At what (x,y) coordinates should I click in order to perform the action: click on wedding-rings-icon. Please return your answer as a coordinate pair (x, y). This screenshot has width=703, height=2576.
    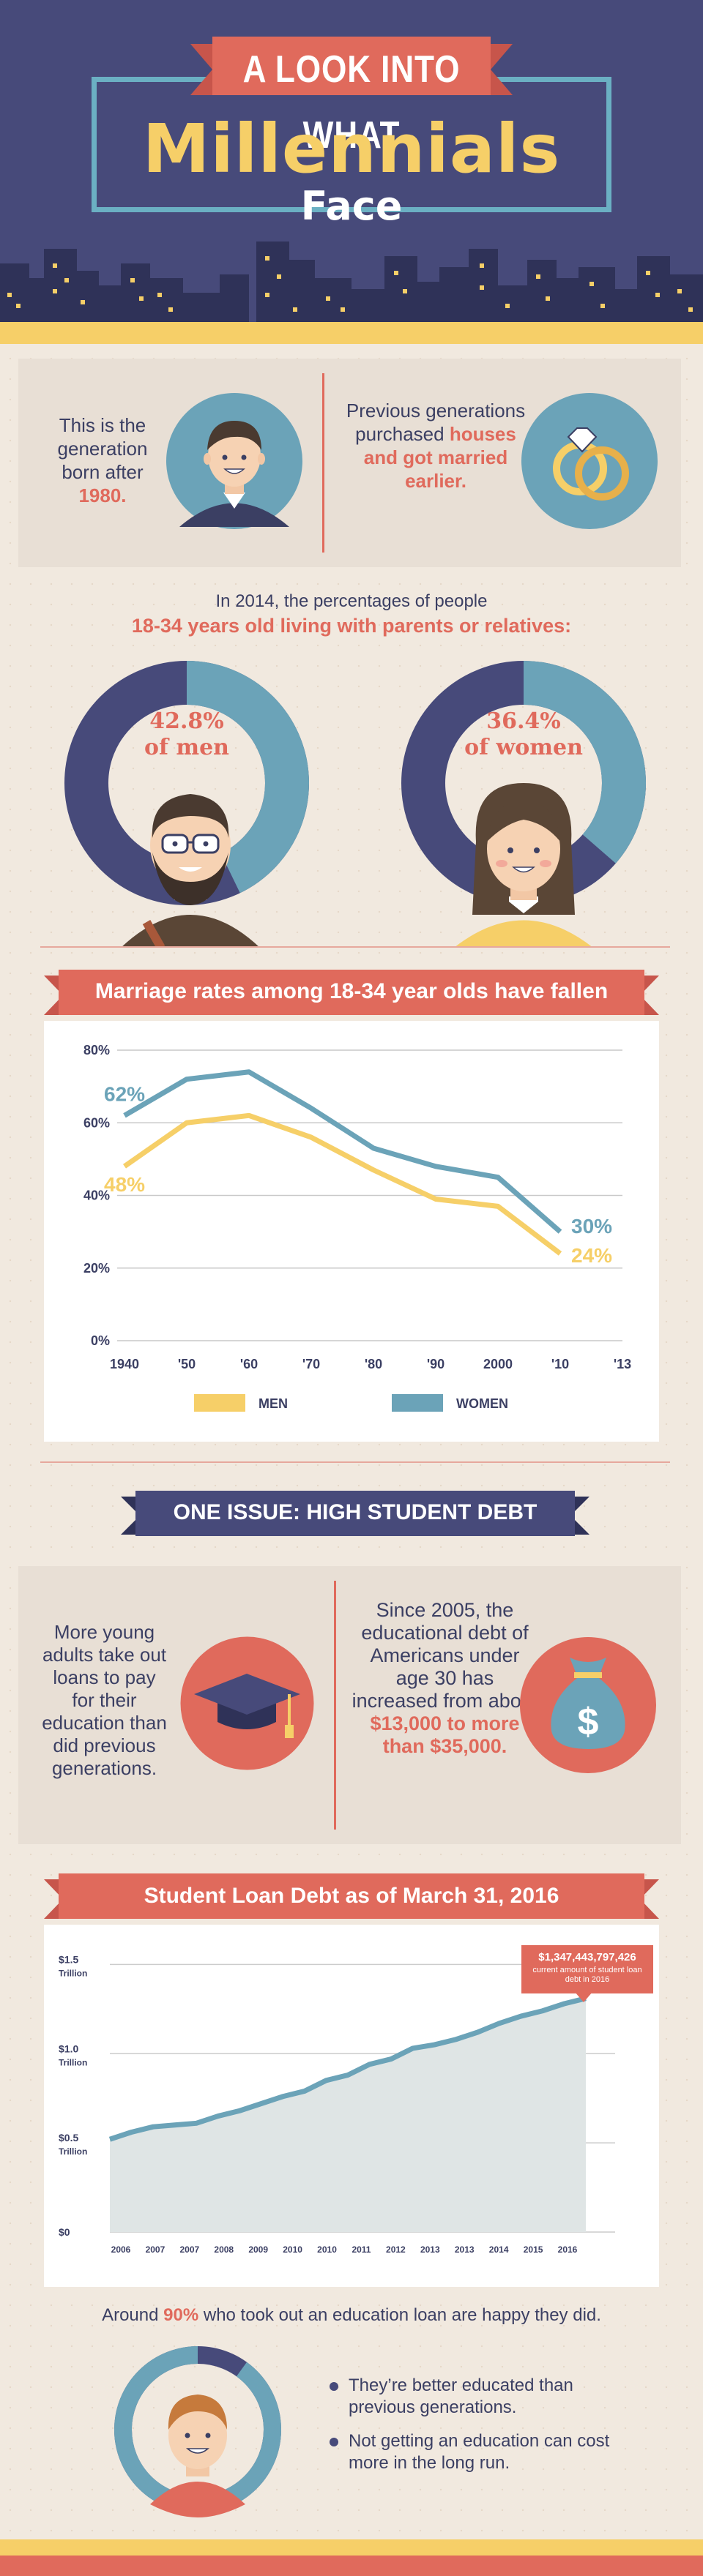
    Looking at the image, I should click on (589, 461).